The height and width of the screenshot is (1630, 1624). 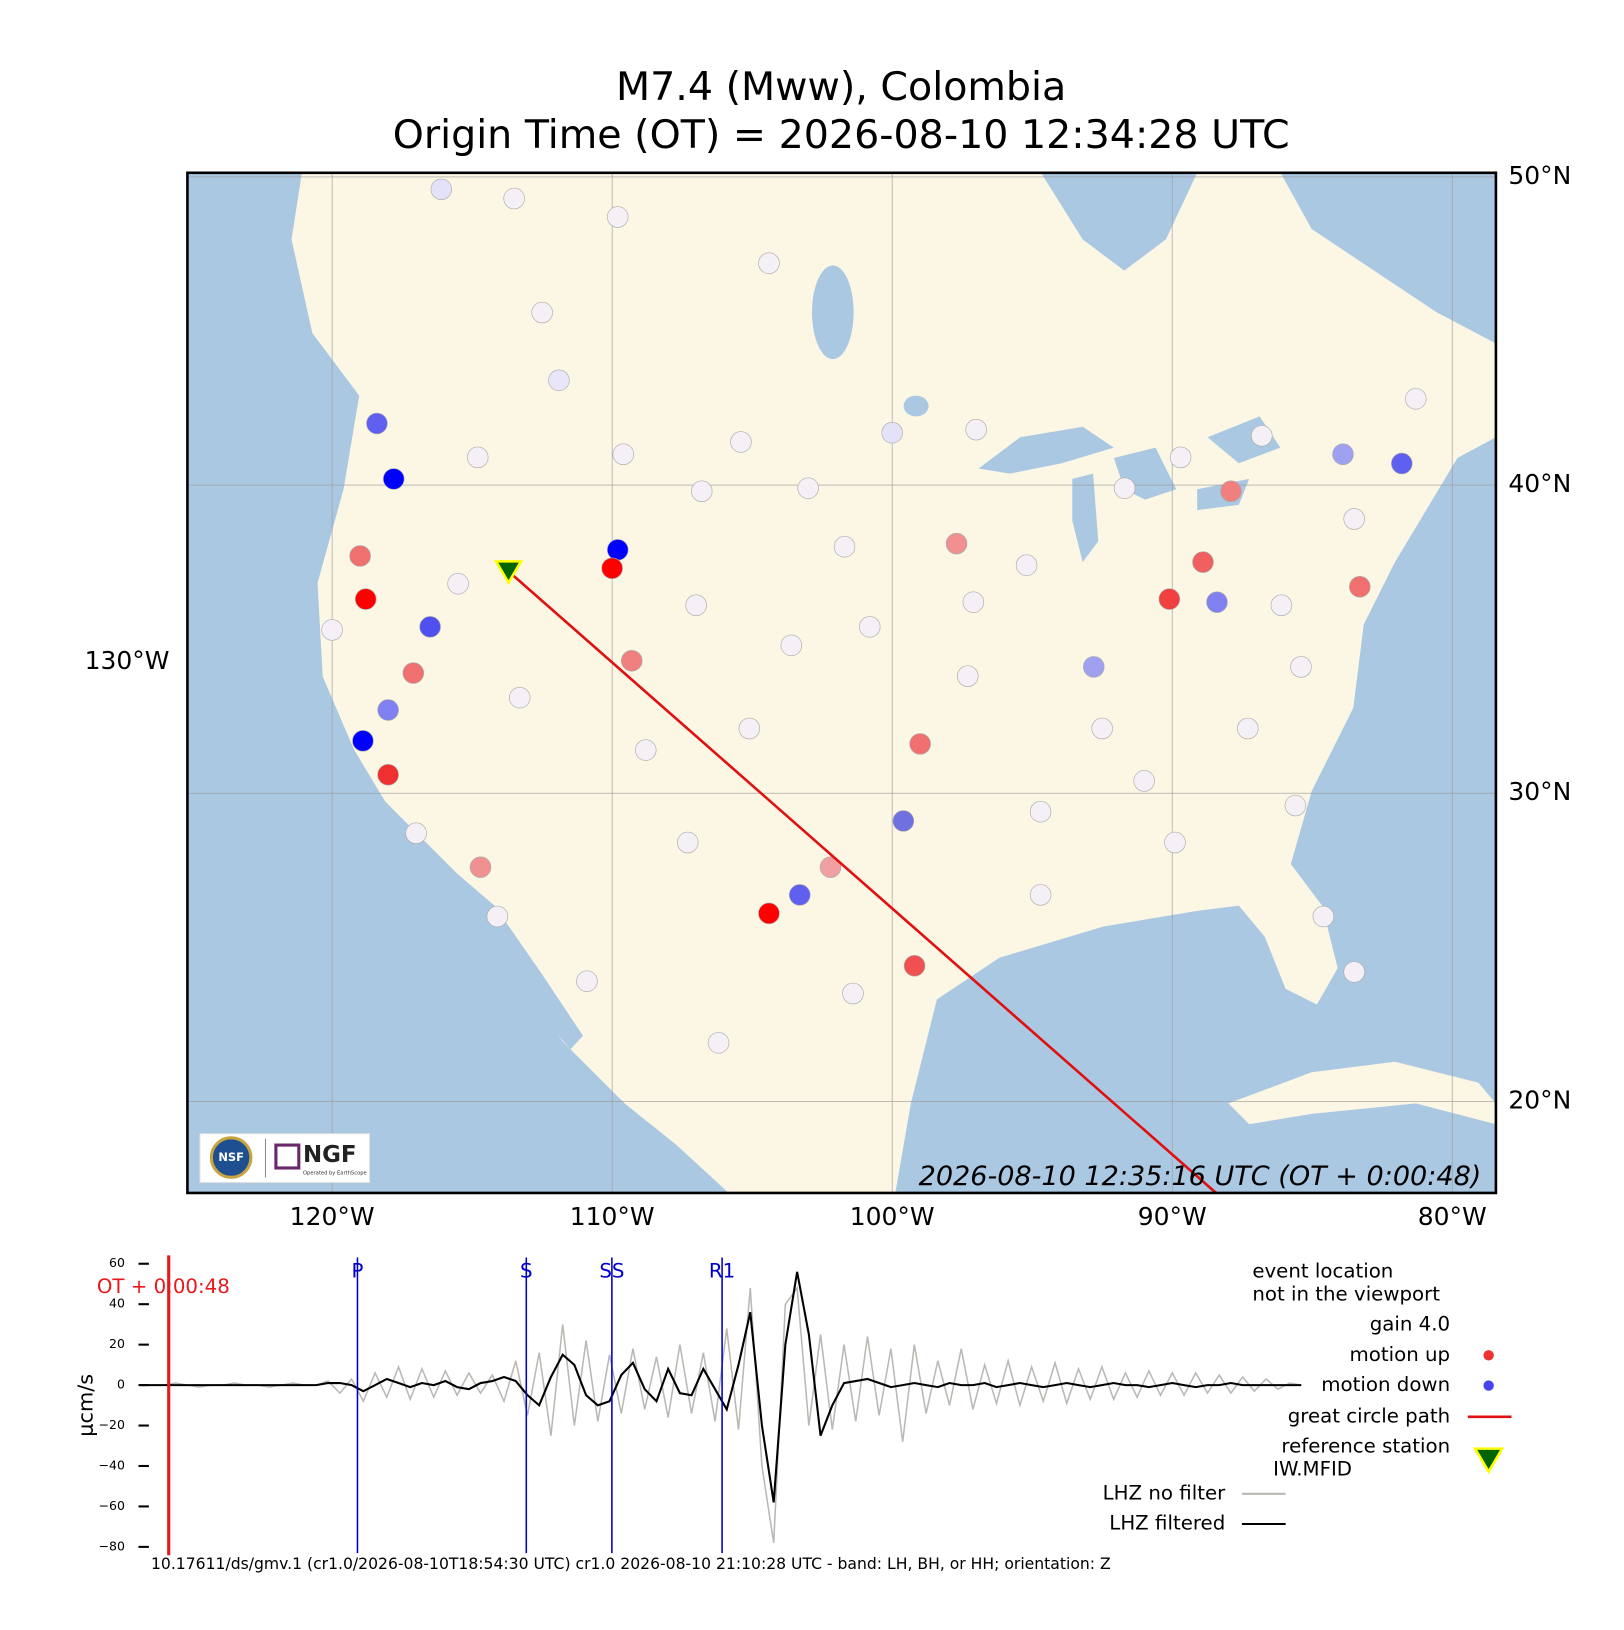 What do you see at coordinates (117, 1303) in the screenshot?
I see `y-tick-label: 40` at bounding box center [117, 1303].